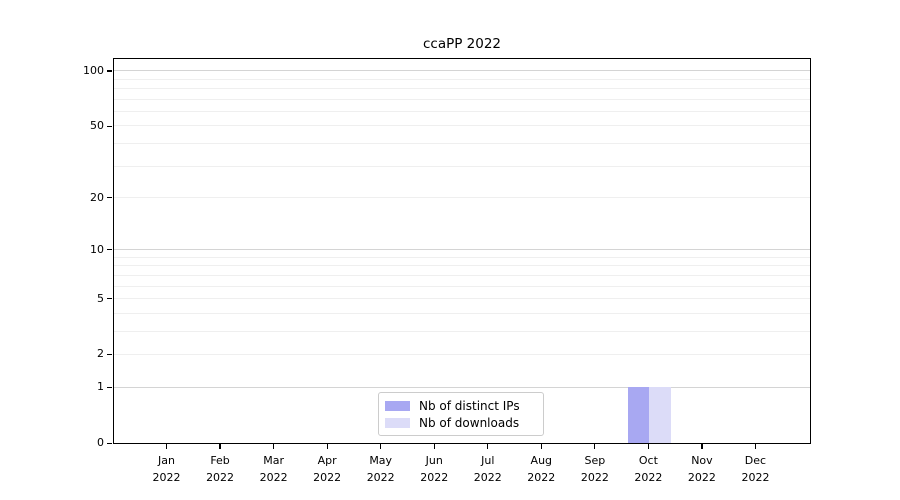 This screenshot has width=900, height=500. What do you see at coordinates (220, 469) in the screenshot?
I see `x-tick-label: Feb 2022` at bounding box center [220, 469].